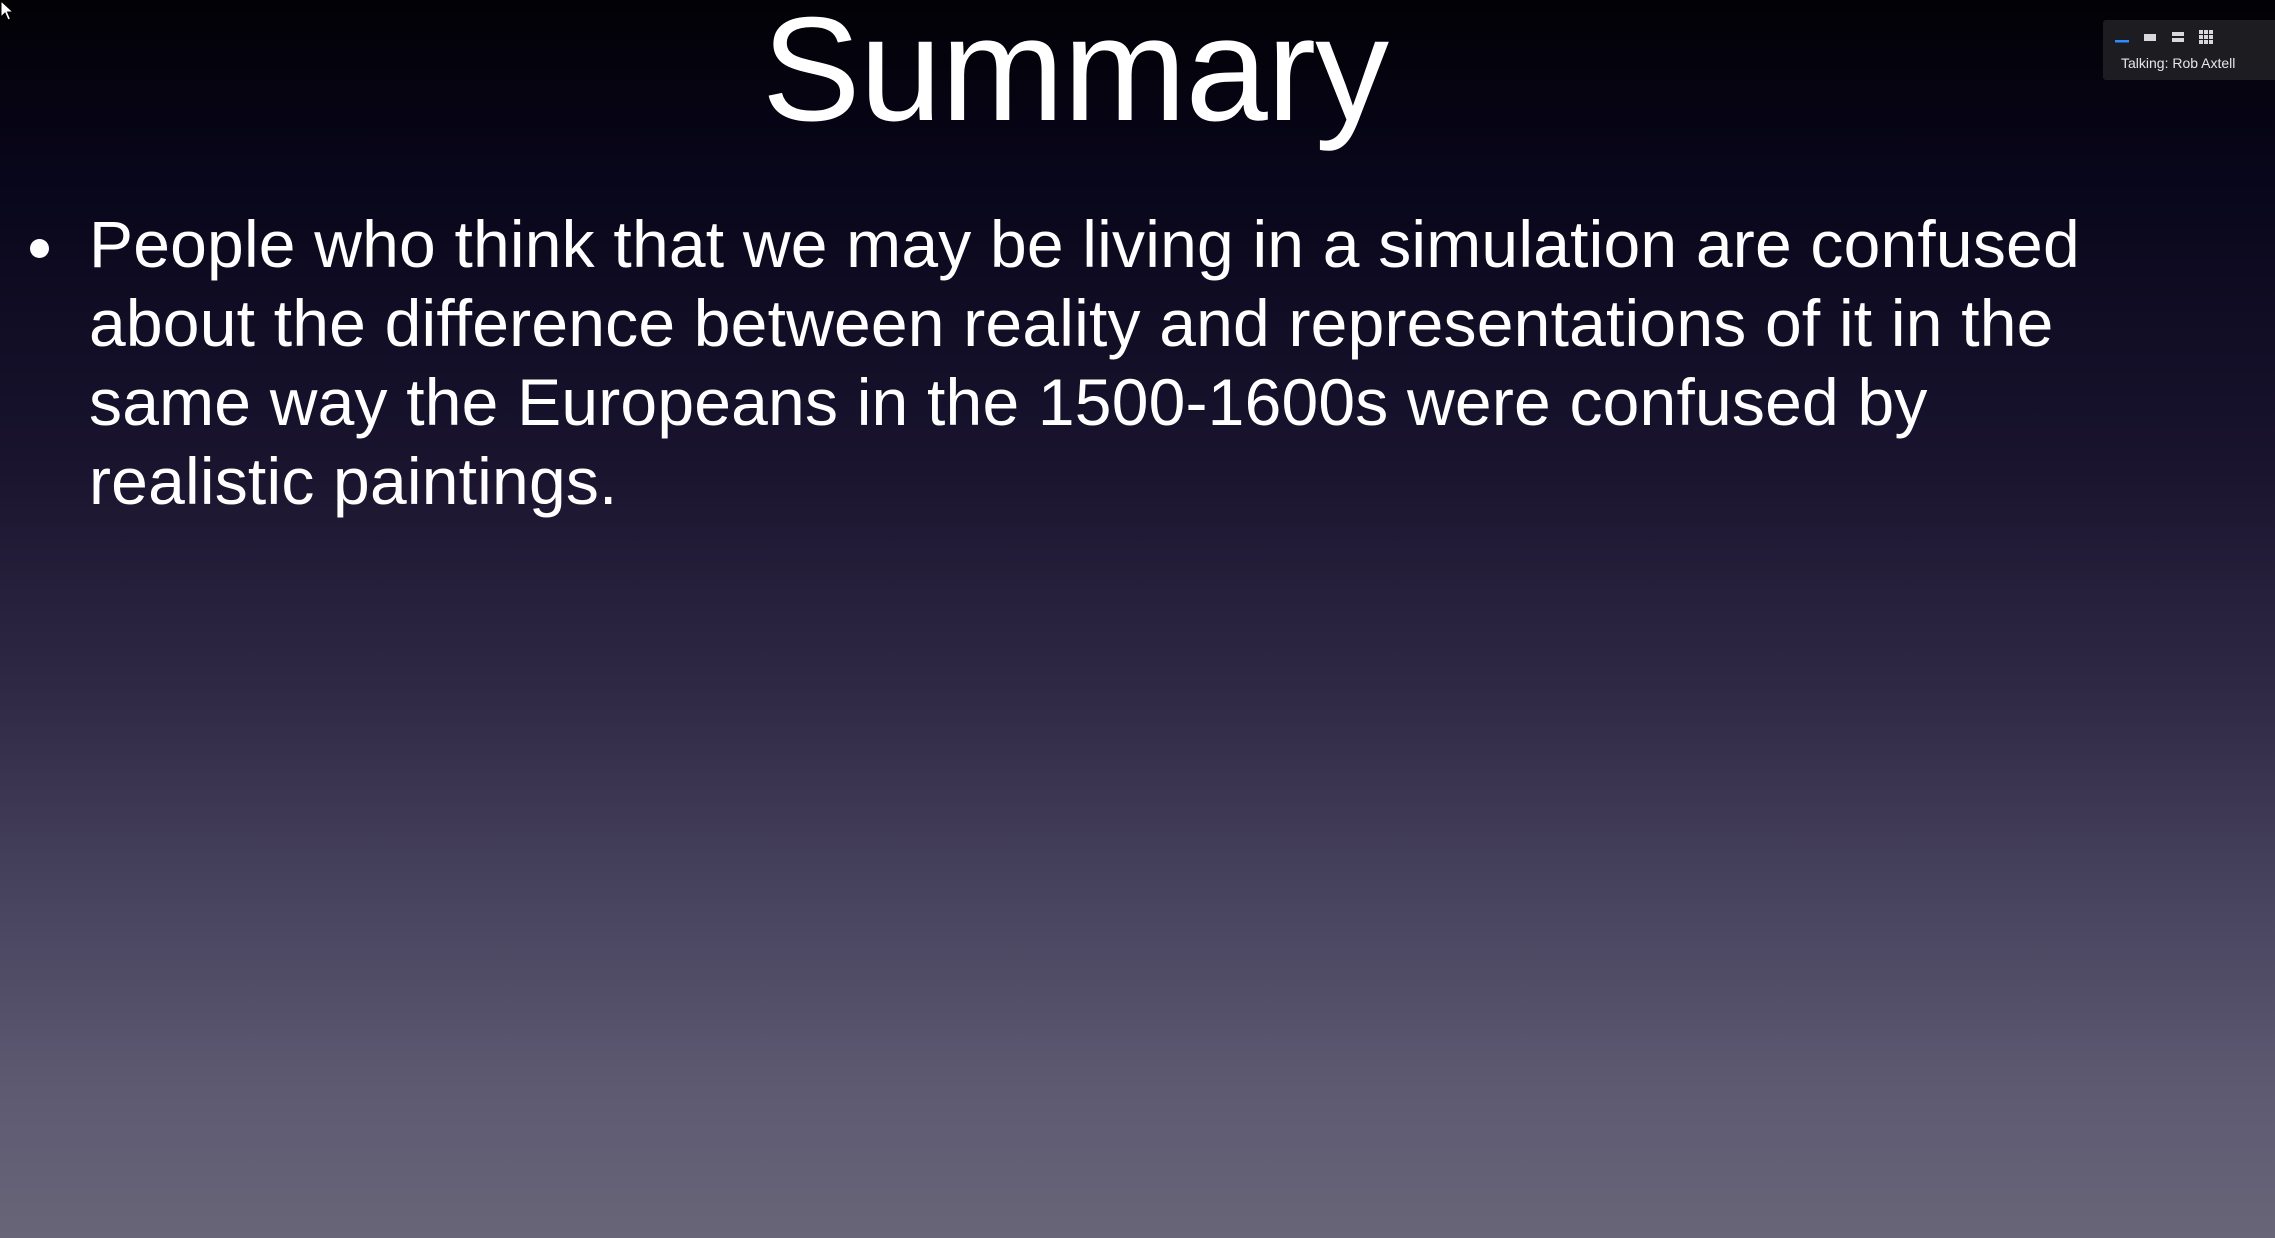  I want to click on list-view-icon, so click(2178, 37).